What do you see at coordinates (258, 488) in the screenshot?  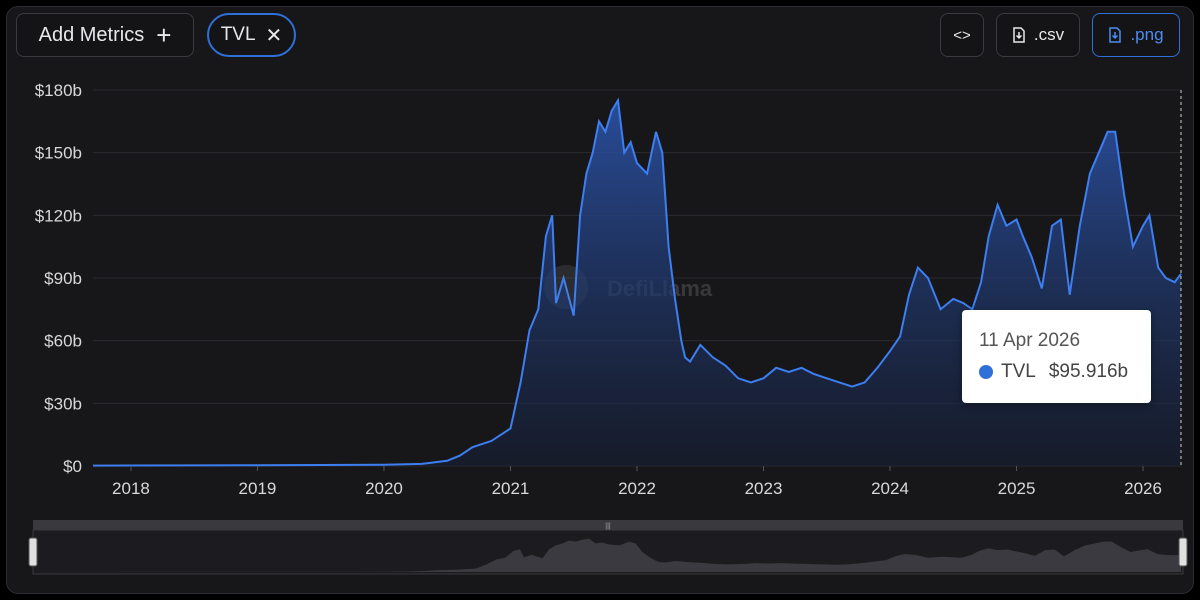 I see `x-tick-label: 2019` at bounding box center [258, 488].